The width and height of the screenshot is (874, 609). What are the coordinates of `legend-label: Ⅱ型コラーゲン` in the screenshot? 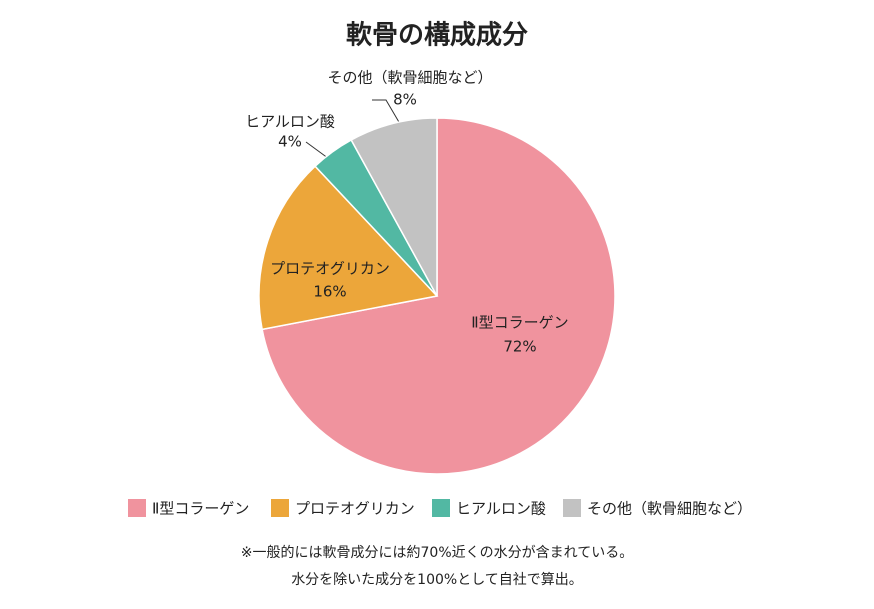 It's located at (200, 509).